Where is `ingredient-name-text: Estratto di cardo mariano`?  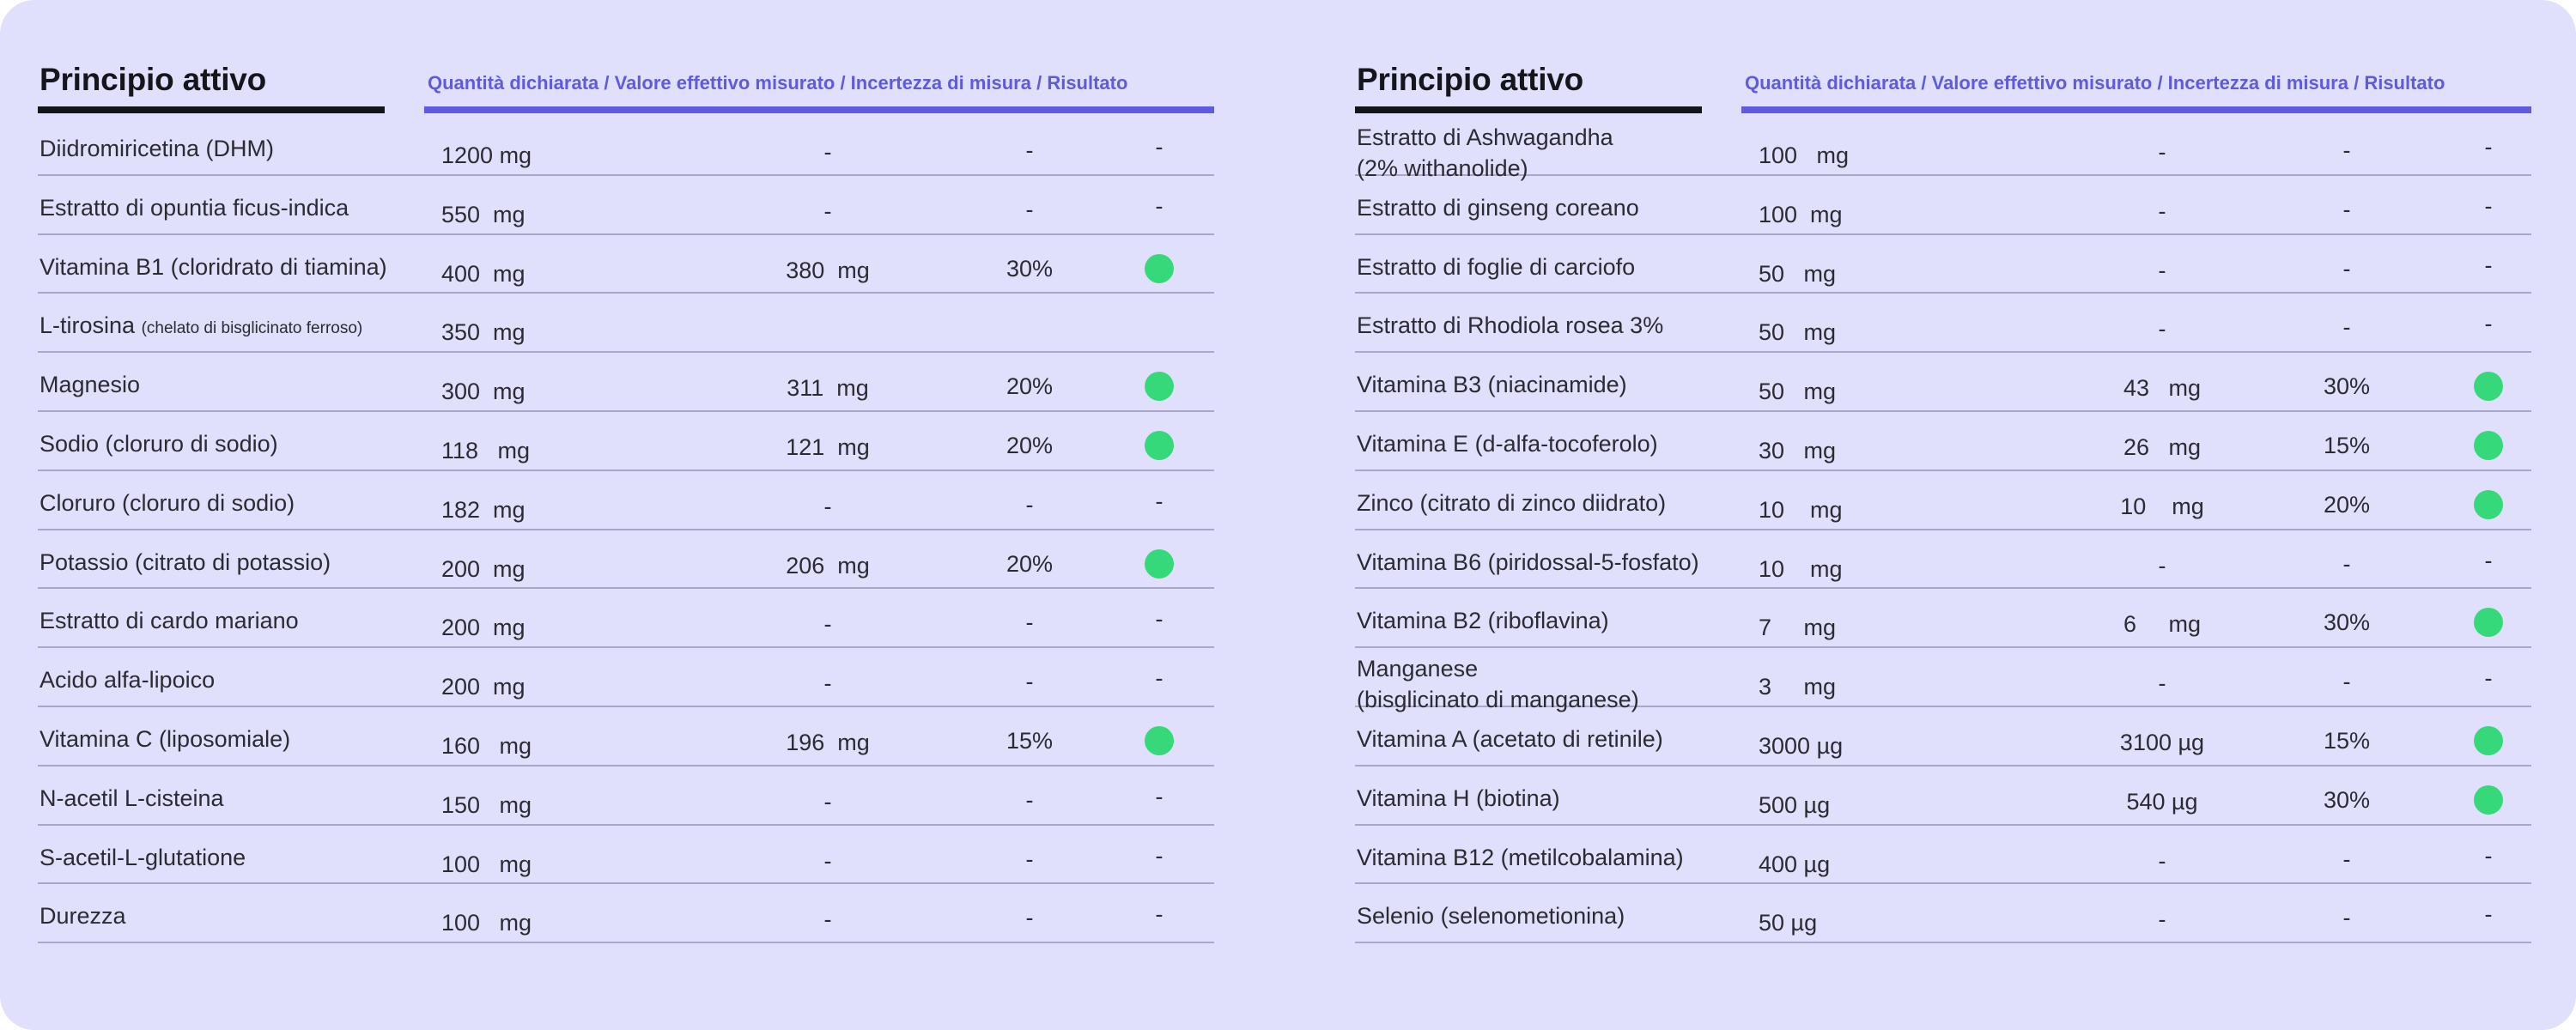
ingredient-name-text: Estratto di cardo mariano is located at coordinates (169, 621).